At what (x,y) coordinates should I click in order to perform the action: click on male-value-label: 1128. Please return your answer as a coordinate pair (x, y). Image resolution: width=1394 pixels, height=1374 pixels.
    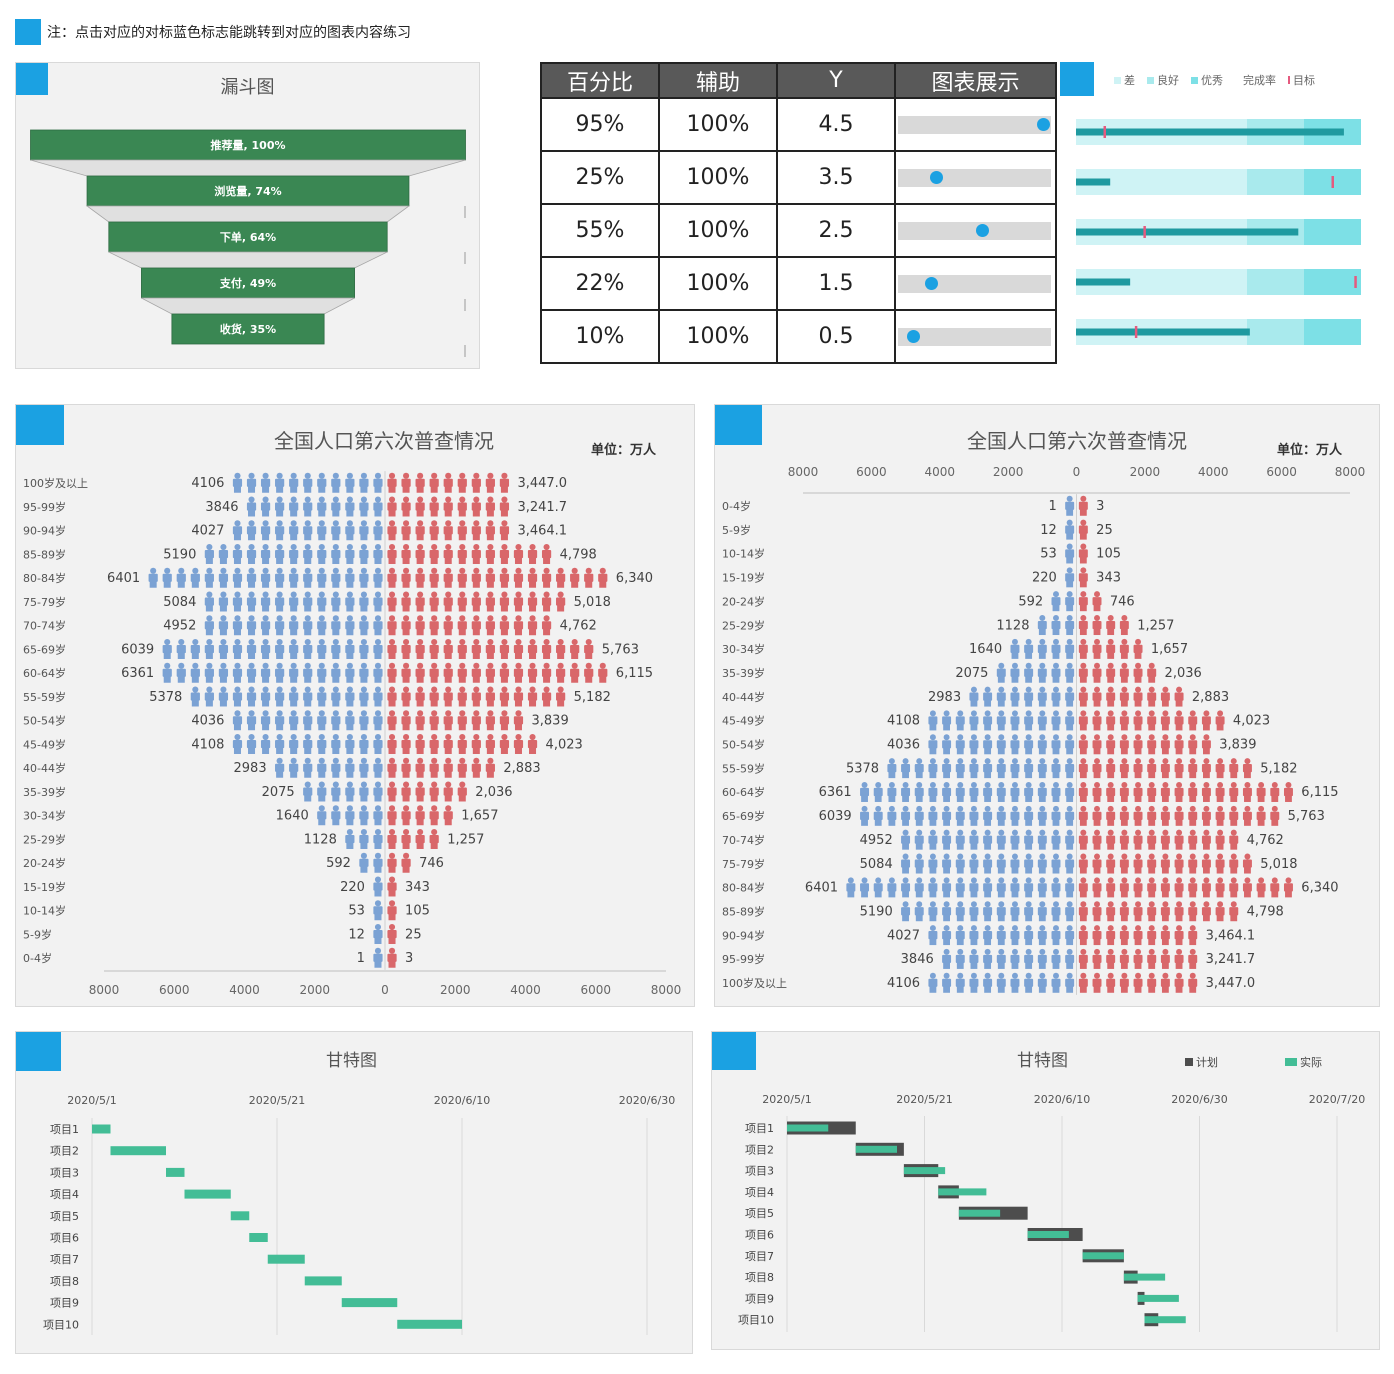
    Looking at the image, I should click on (1012, 625).